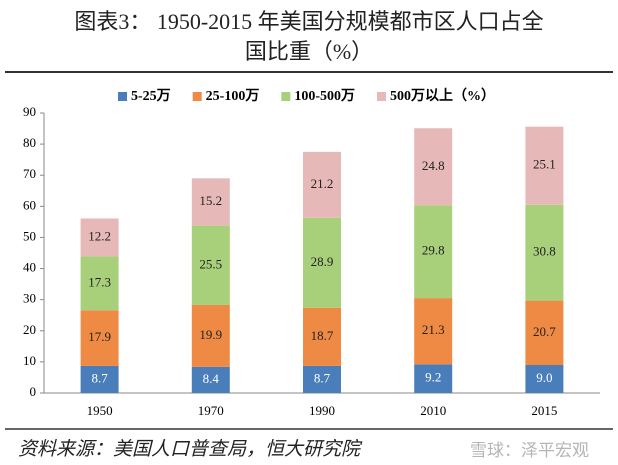 This screenshot has height=465, width=618. I want to click on data-label: 25.1, so click(544, 164).